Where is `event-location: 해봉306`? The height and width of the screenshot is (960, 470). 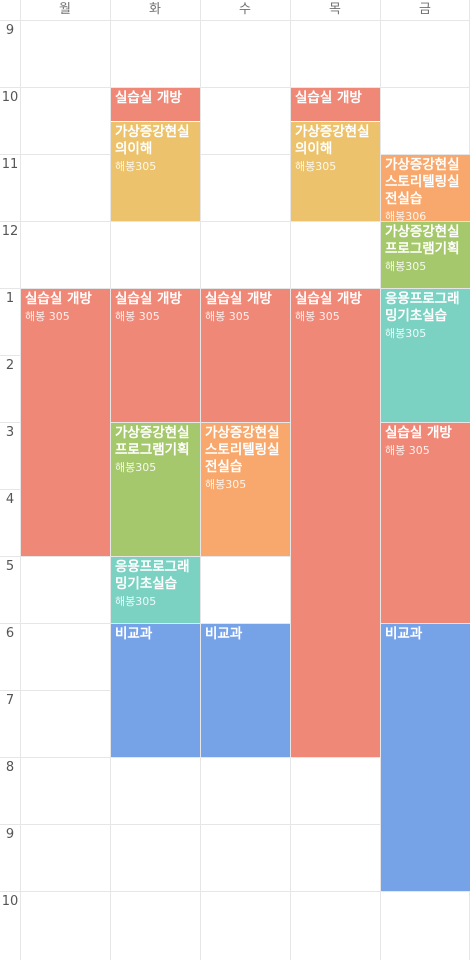
event-location: 해봉306 is located at coordinates (406, 215).